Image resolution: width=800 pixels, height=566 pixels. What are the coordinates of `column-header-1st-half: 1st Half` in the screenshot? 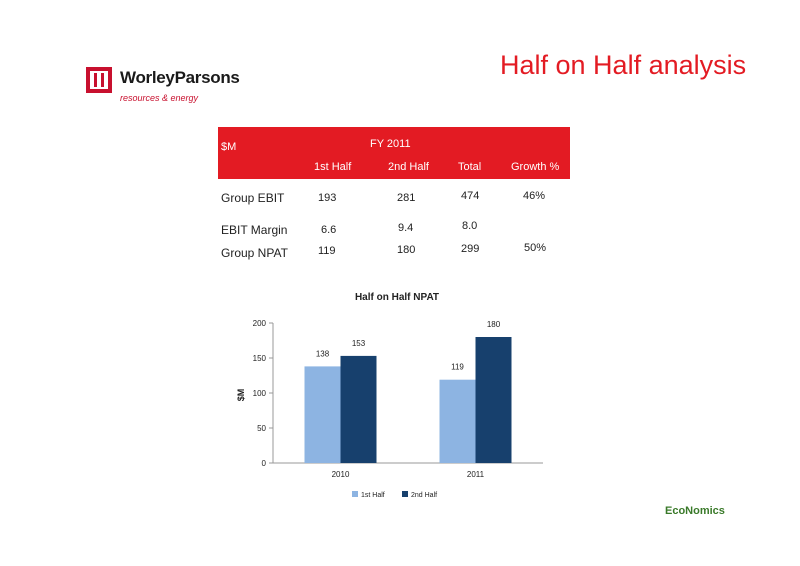 It's located at (333, 167).